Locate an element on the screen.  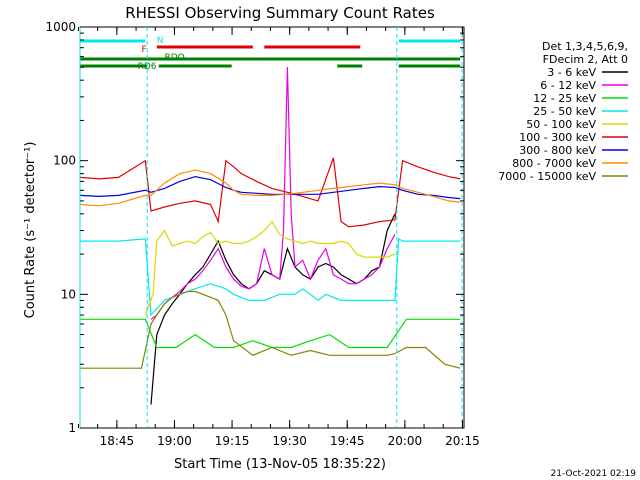
footer-timestamp: 21-Oct-2021 02:19 is located at coordinates (594, 474).